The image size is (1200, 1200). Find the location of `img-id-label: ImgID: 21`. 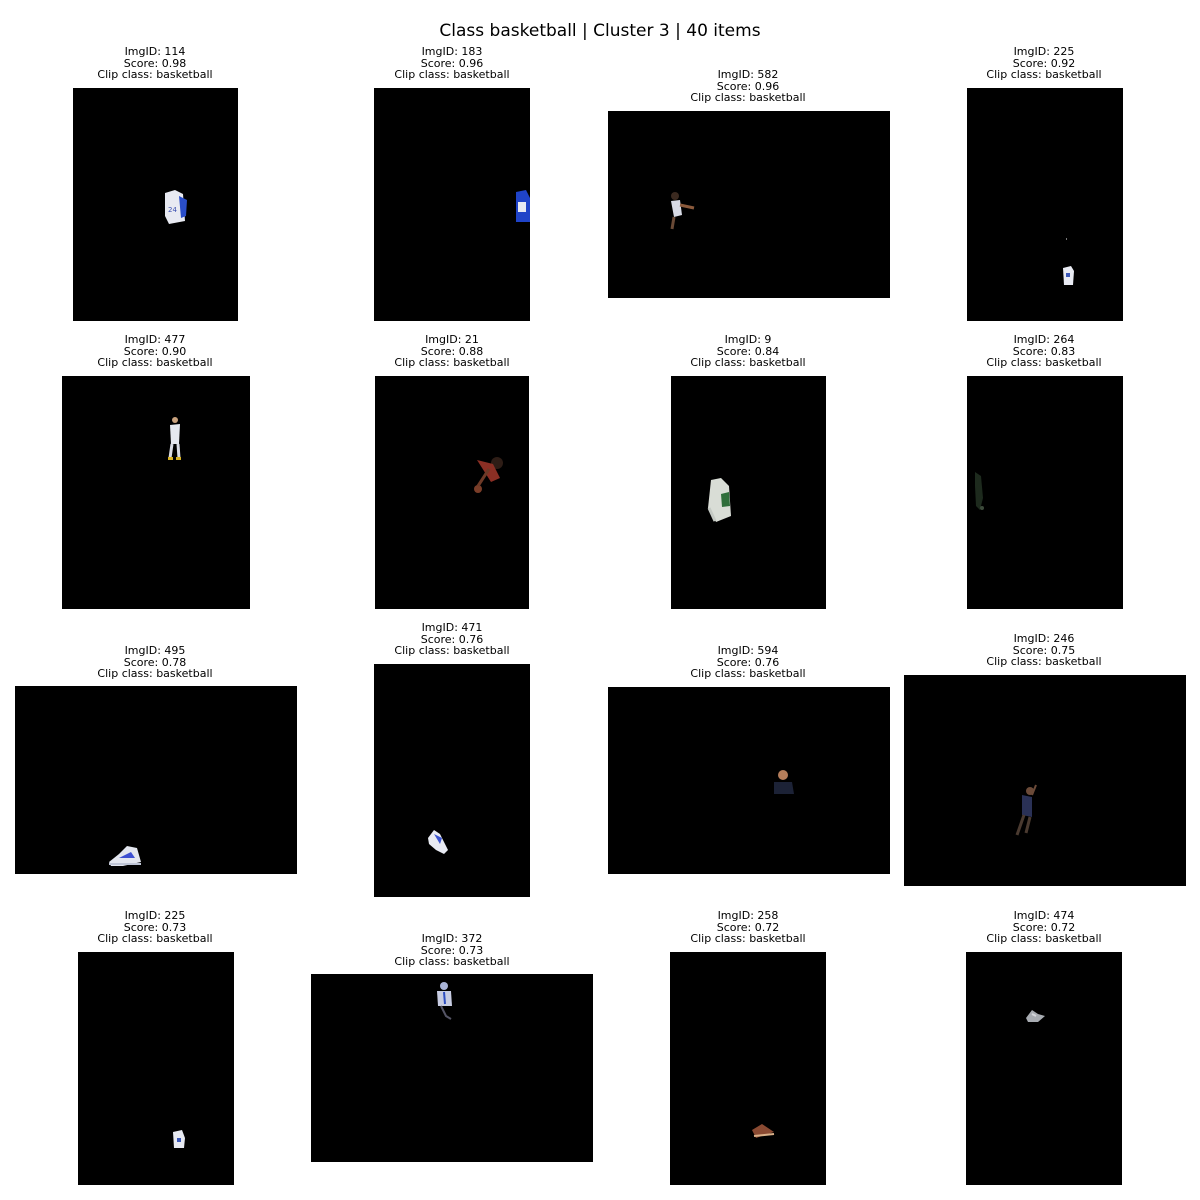

img-id-label: ImgID: 21 is located at coordinates (452, 339).